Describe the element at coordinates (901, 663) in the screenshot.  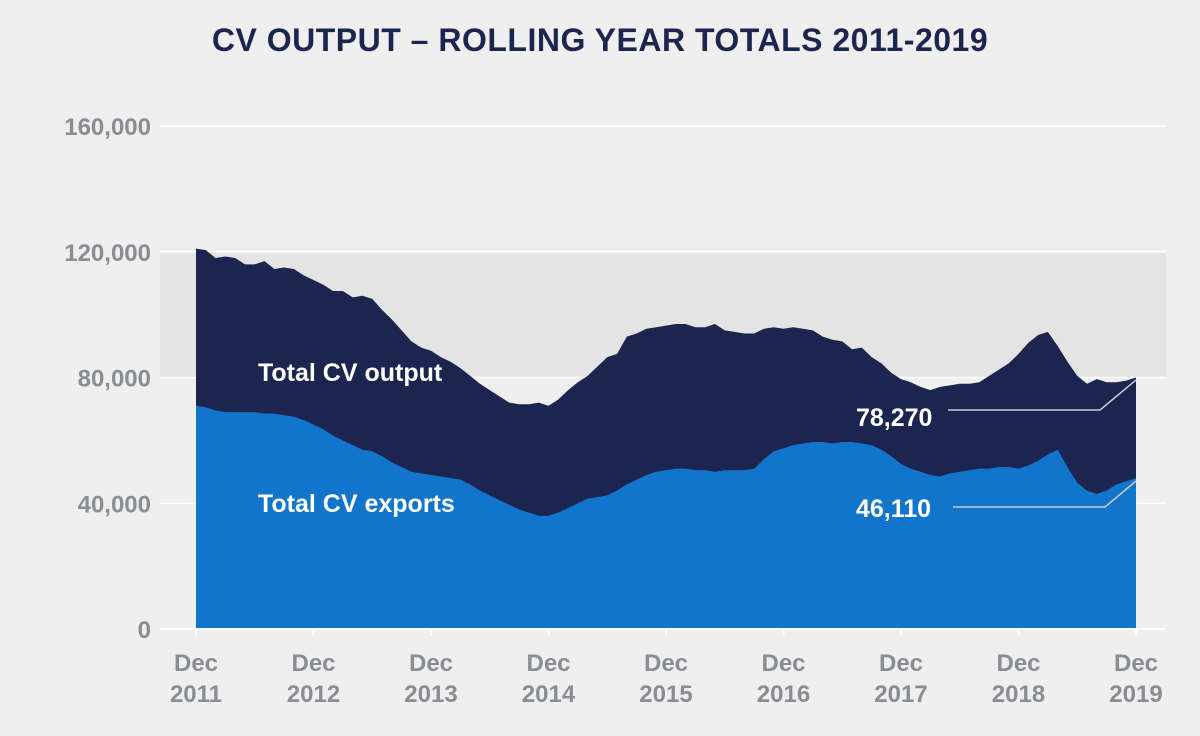
I see `x-tick-label-month-2017: Dec` at that location.